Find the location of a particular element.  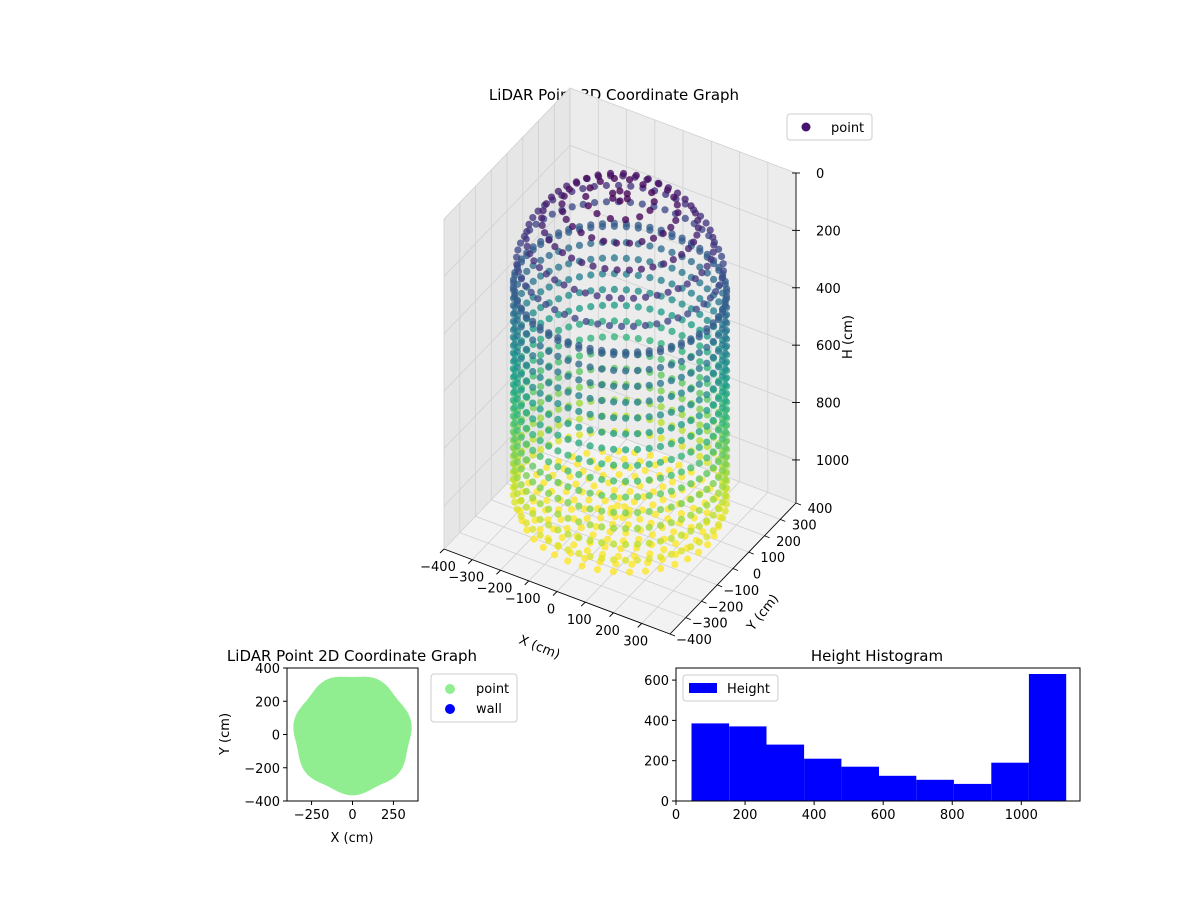

y-tick-label-3d: −400 is located at coordinates (694, 640).